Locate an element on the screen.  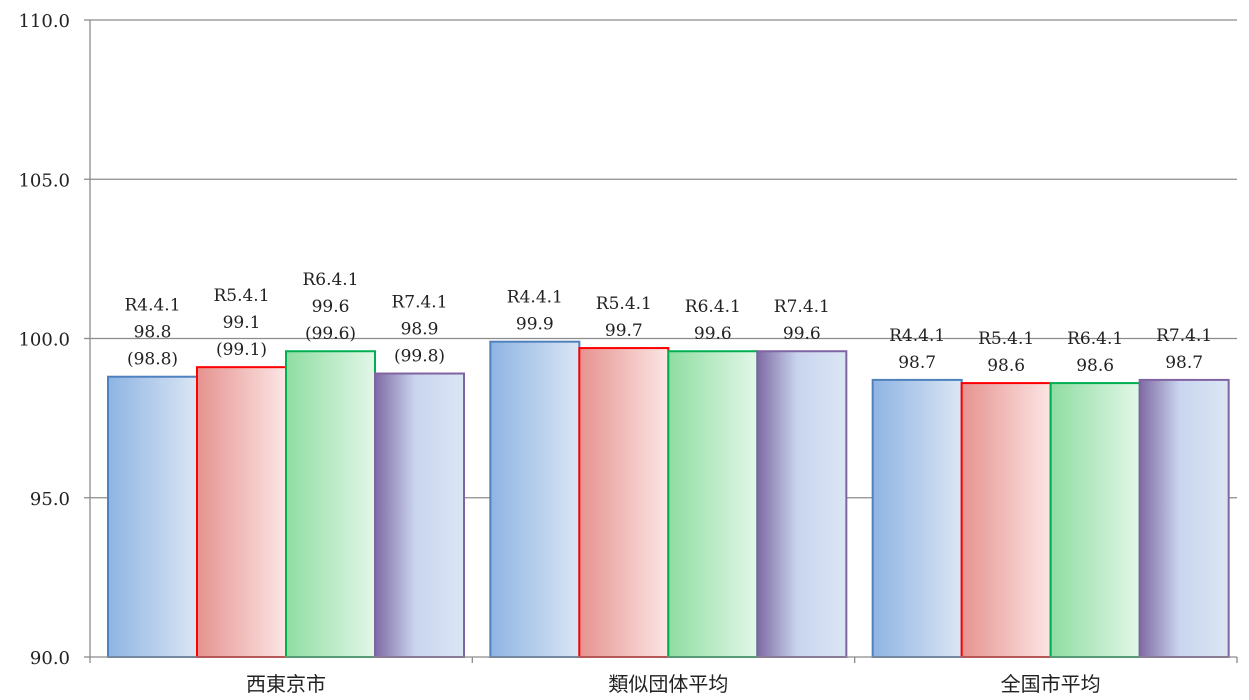
data-label-line: 99.1 is located at coordinates (242, 323).